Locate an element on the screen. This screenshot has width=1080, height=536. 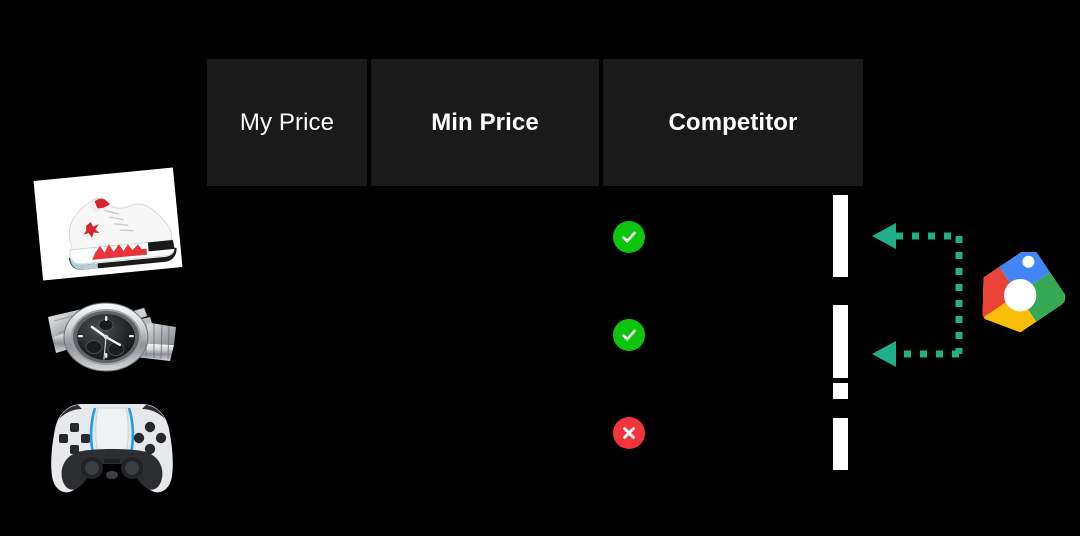
status-badge-x: fail is located at coordinates (629, 433).